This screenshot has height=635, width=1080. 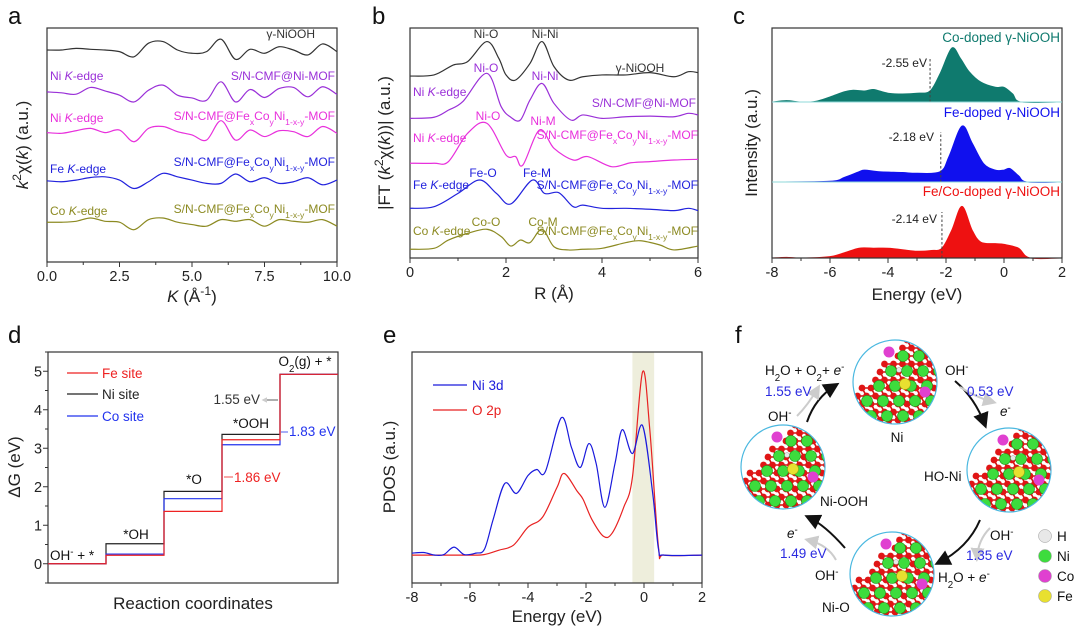 What do you see at coordinates (542, 121) in the screenshot?
I see `peak-label: Ni-M` at bounding box center [542, 121].